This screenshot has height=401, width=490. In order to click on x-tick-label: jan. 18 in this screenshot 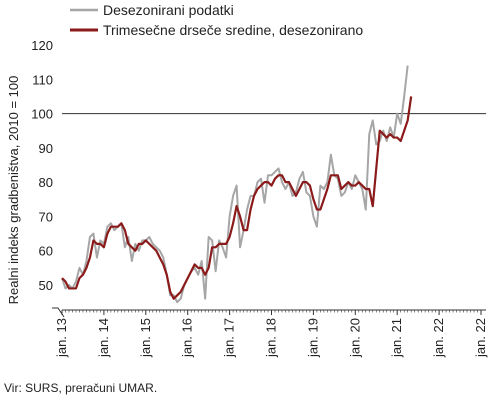, I will do `click(271, 338)`.